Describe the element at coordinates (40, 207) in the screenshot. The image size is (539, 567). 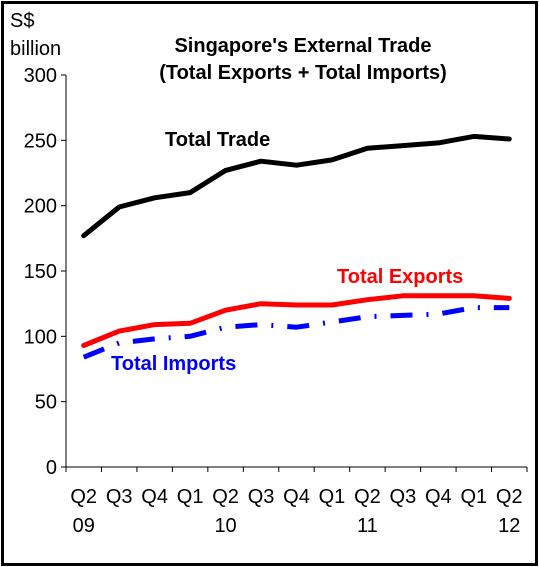
I see `y-tick-label: 200` at that location.